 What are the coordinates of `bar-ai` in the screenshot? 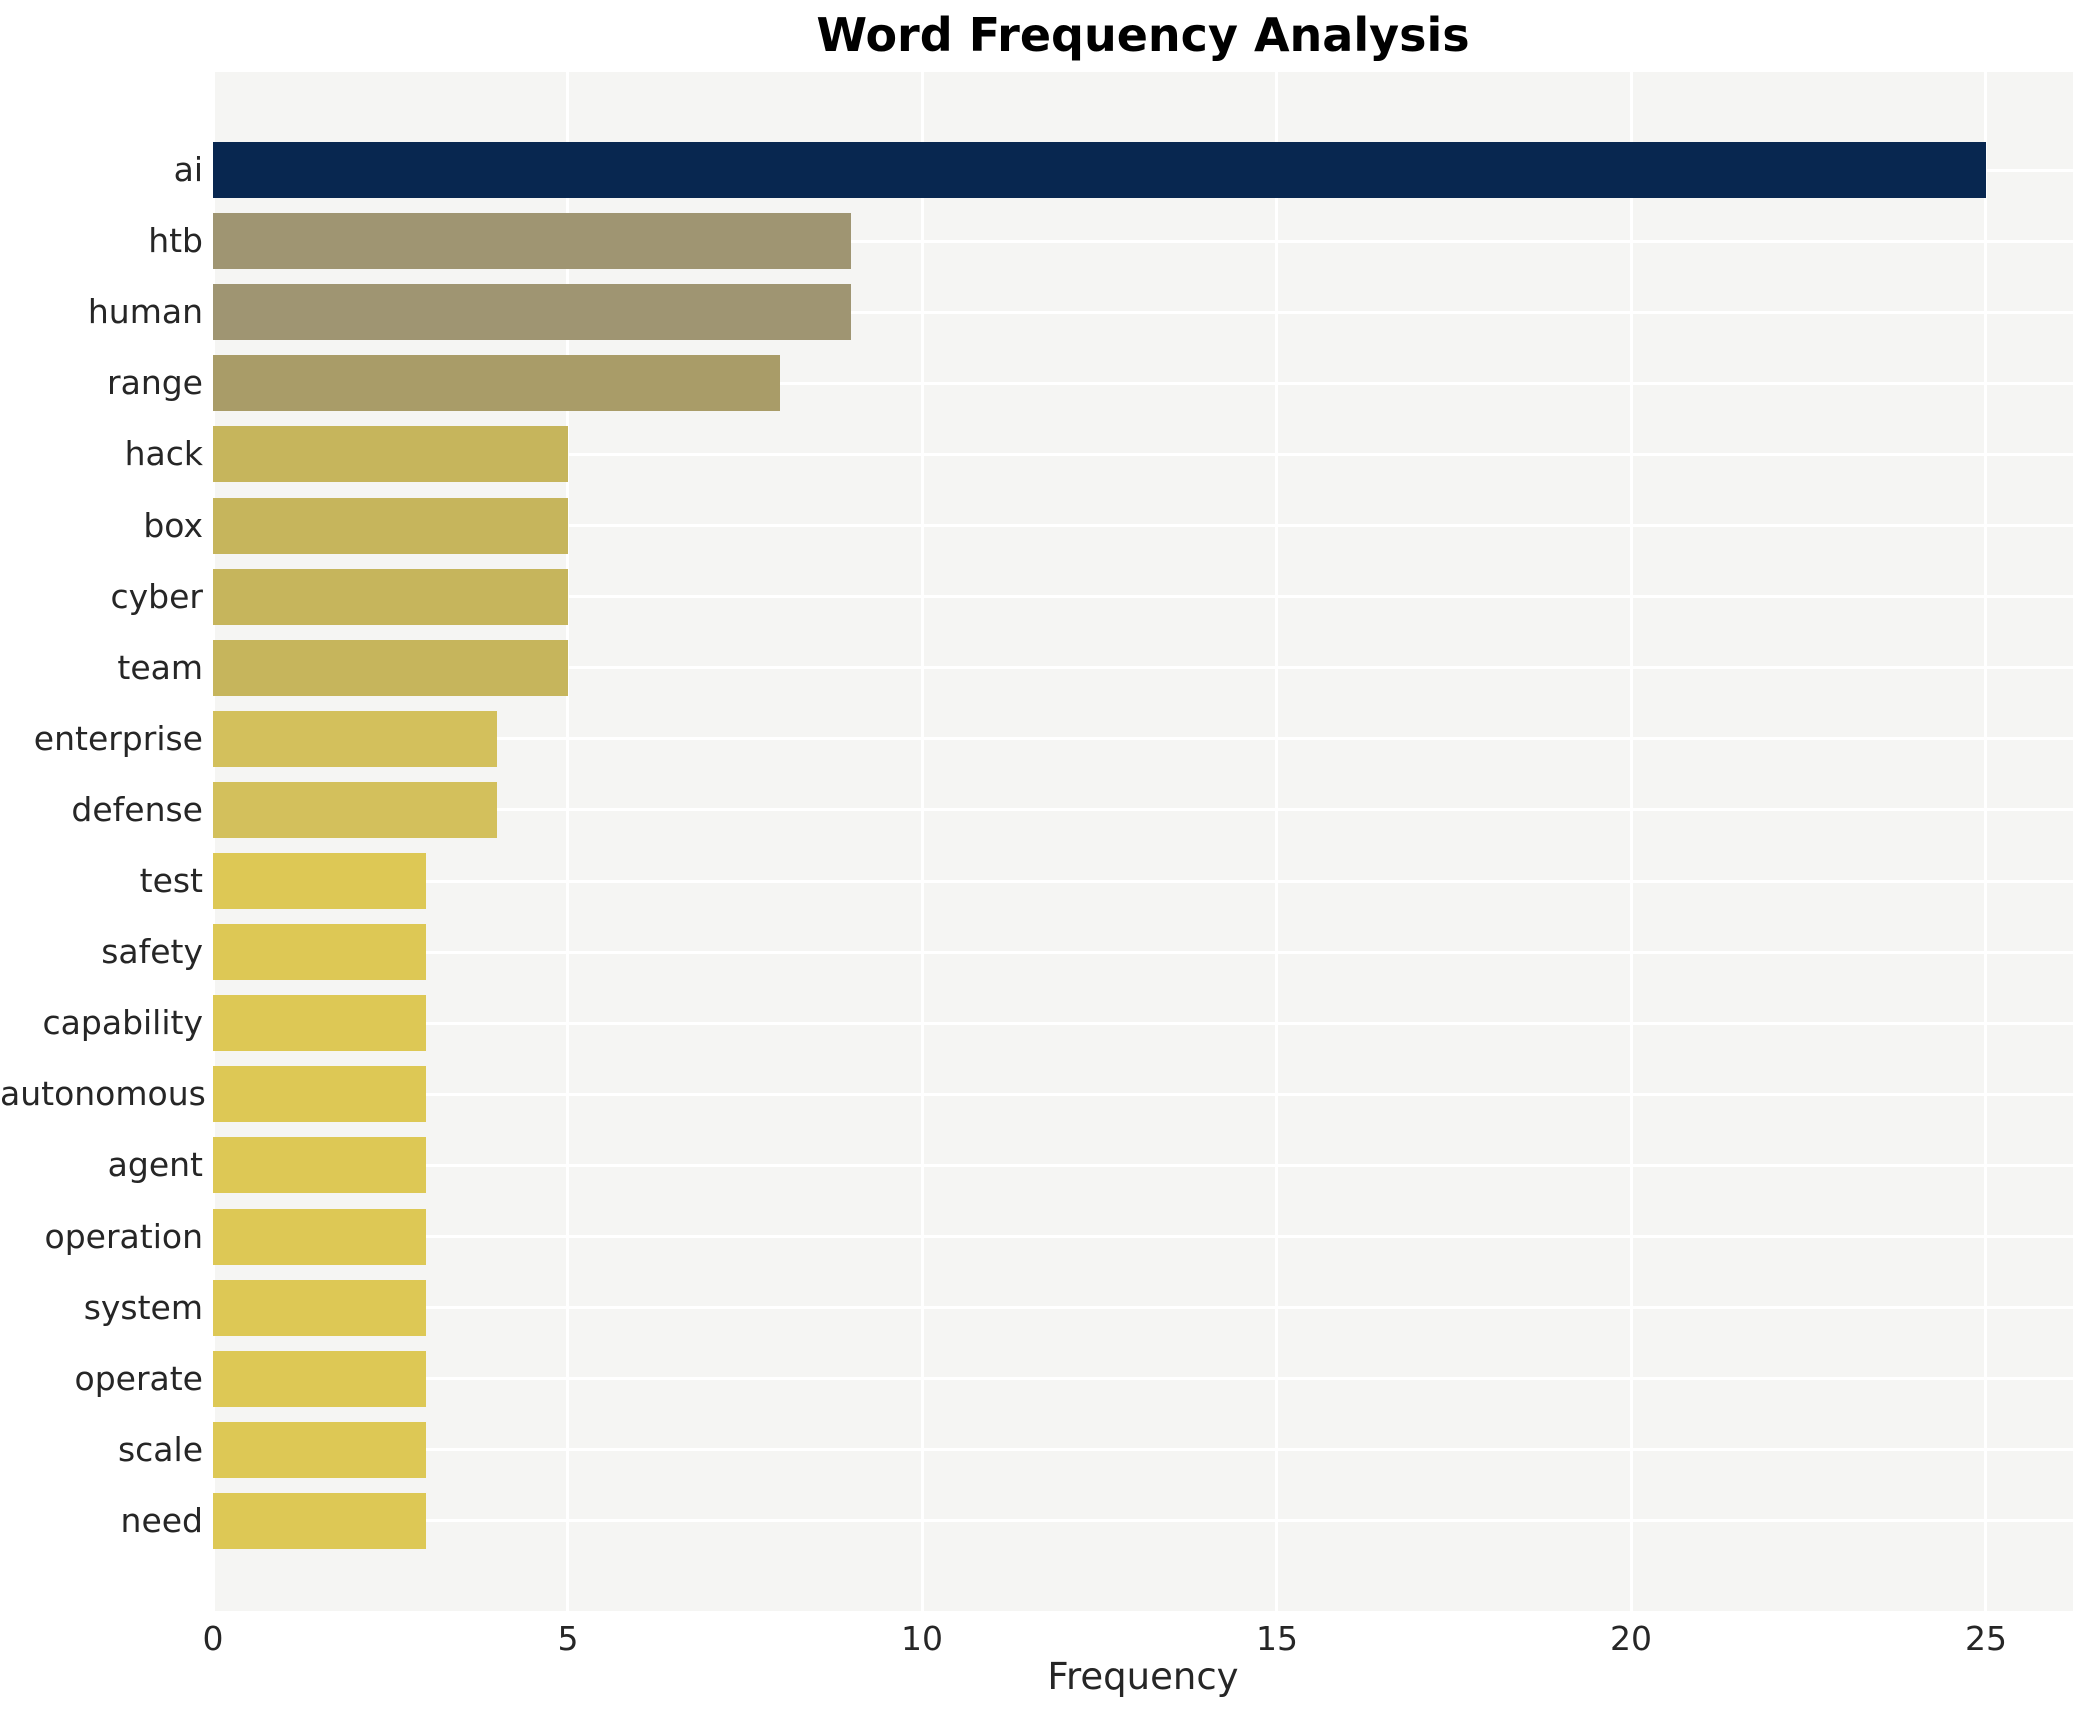 It's located at (1099, 170).